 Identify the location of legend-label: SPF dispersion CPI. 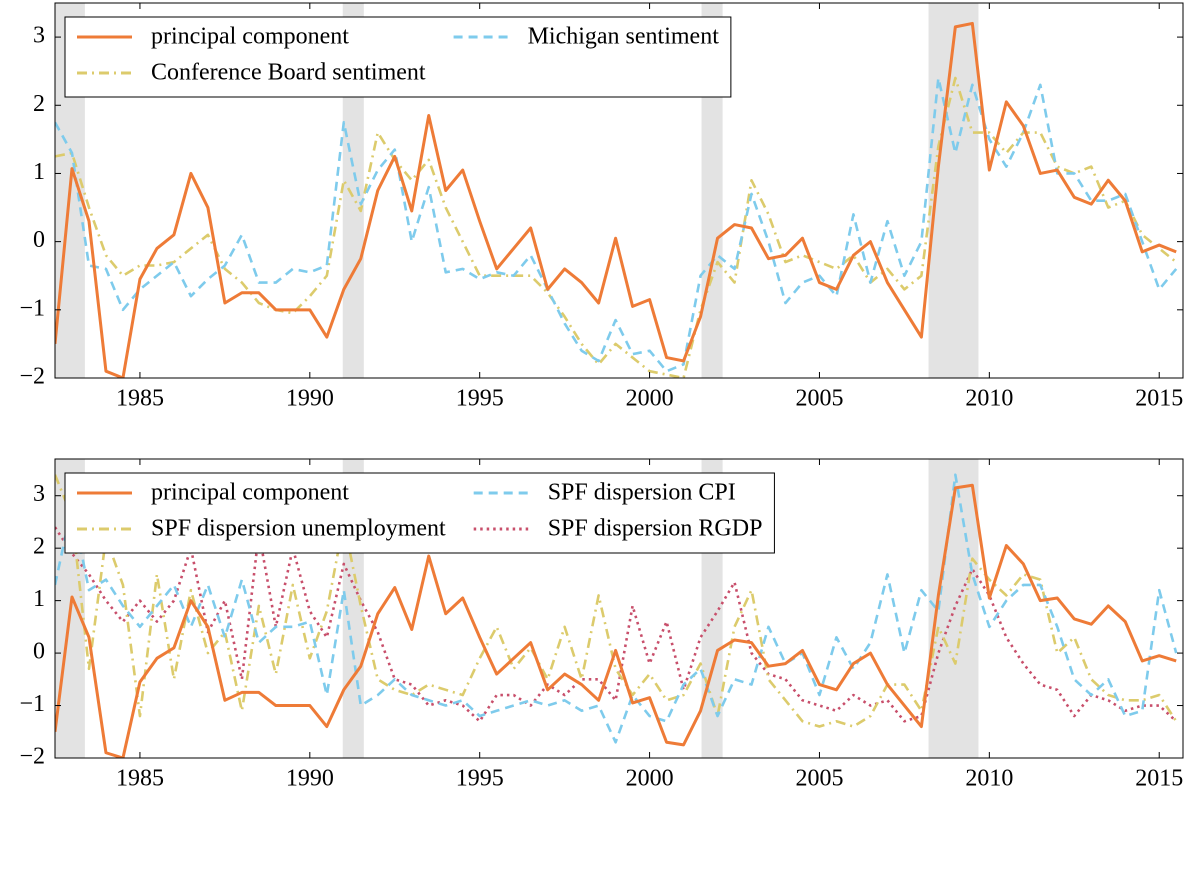
(642, 493).